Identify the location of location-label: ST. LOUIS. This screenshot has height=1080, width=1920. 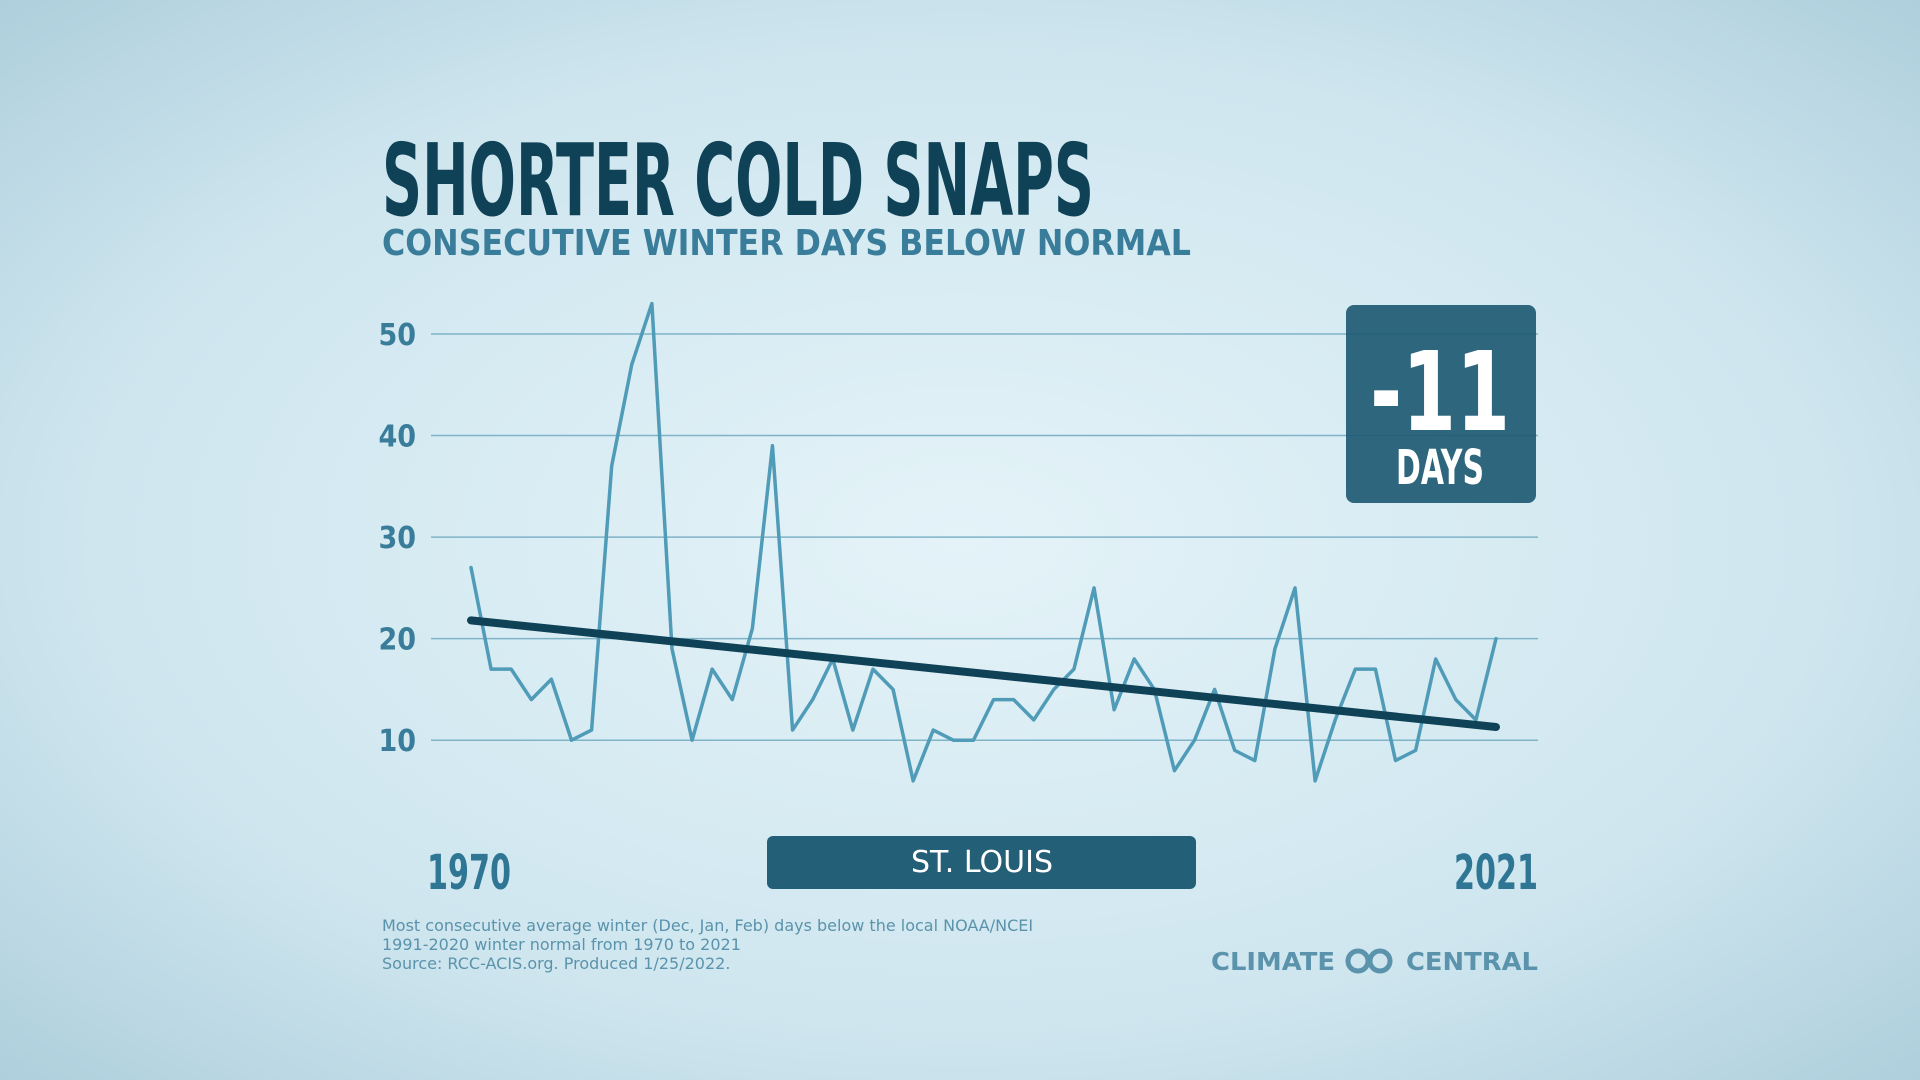
(982, 862).